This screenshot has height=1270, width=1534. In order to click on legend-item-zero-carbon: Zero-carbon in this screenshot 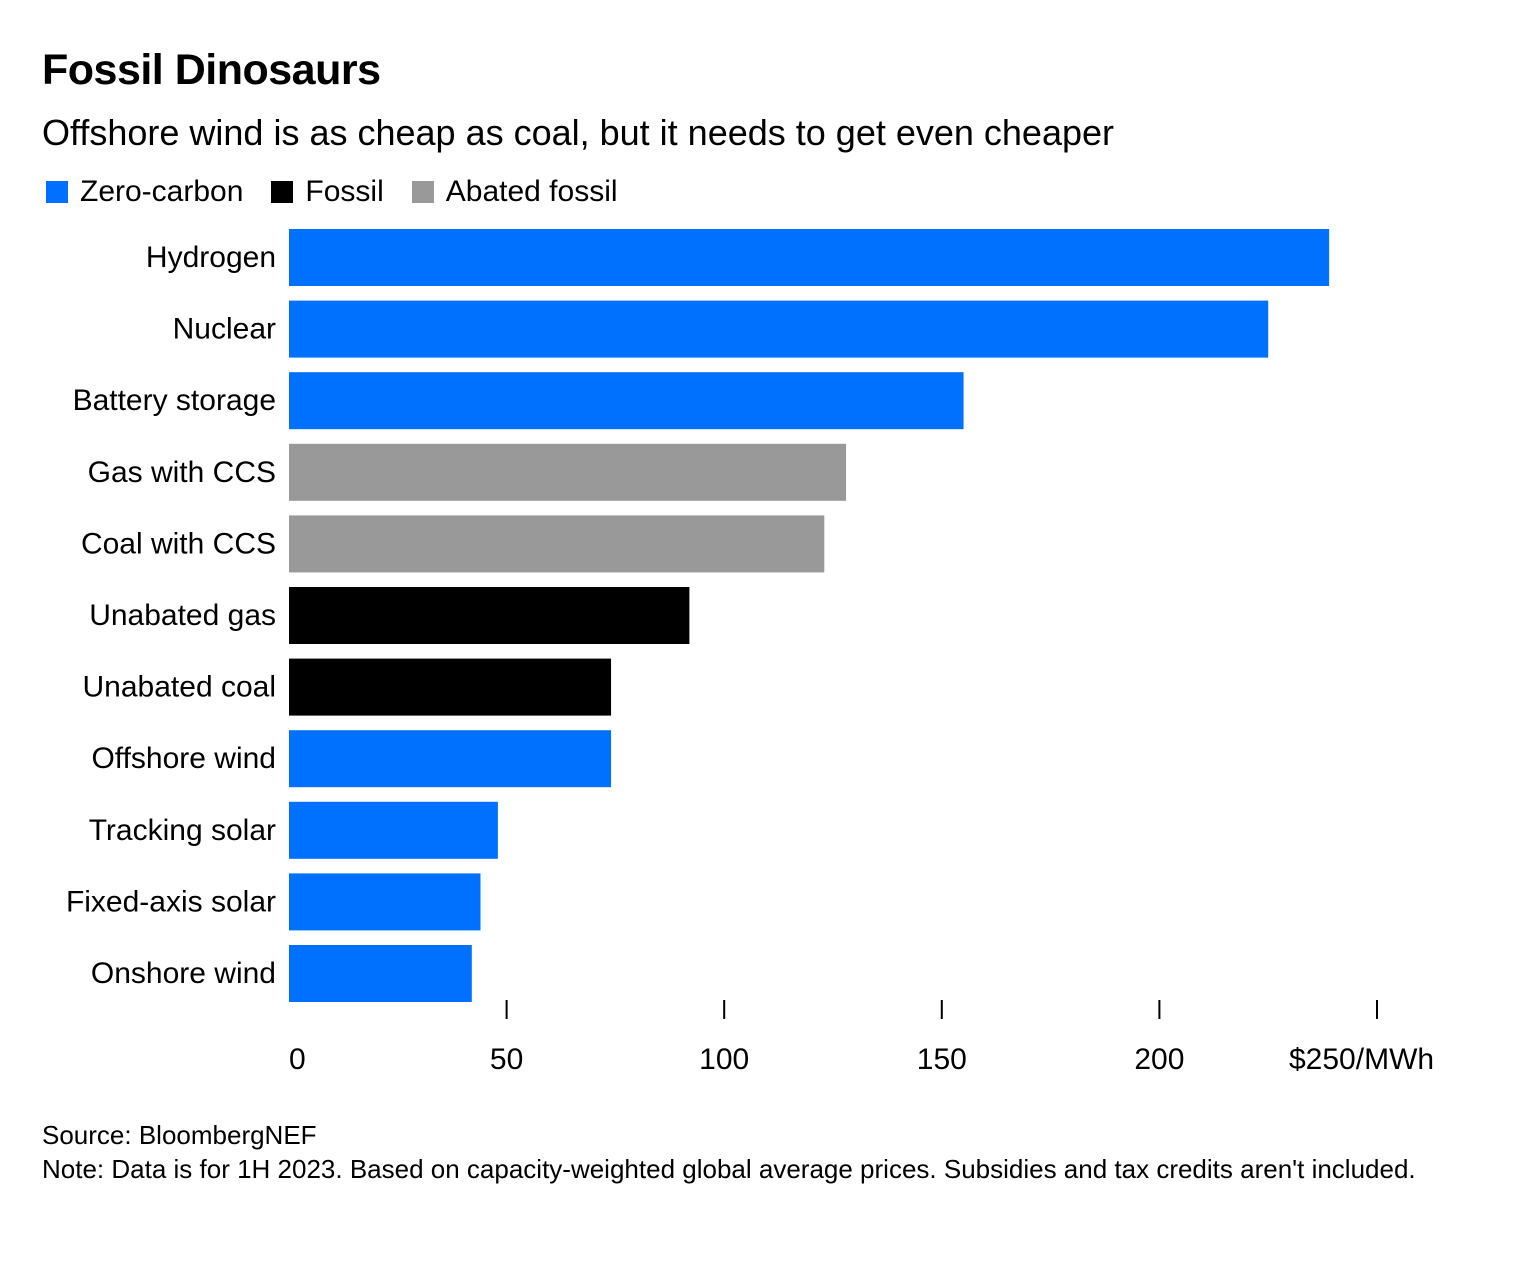, I will do `click(144, 192)`.